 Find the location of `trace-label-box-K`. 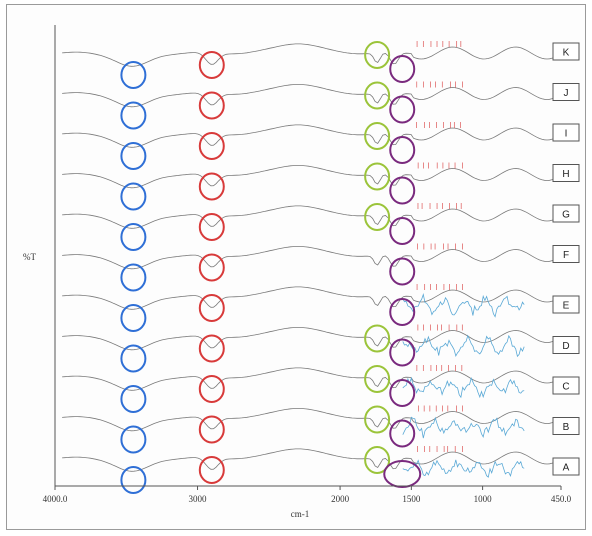

trace-label-box-K is located at coordinates (566, 51).